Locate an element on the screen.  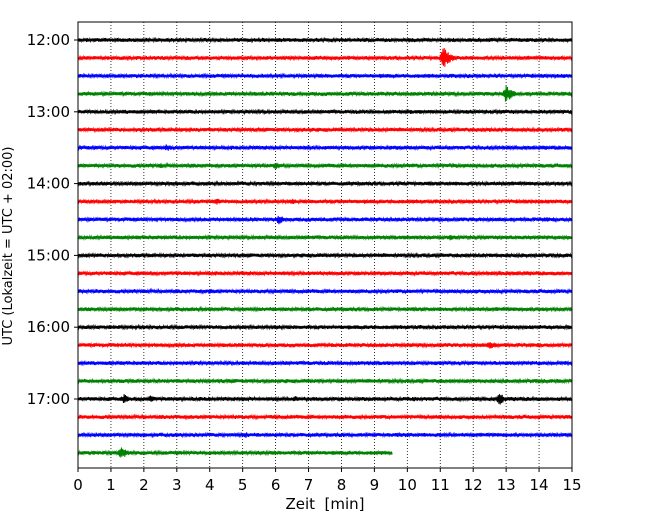
y-tick-label-1500: 15:00 is located at coordinates (48, 255).